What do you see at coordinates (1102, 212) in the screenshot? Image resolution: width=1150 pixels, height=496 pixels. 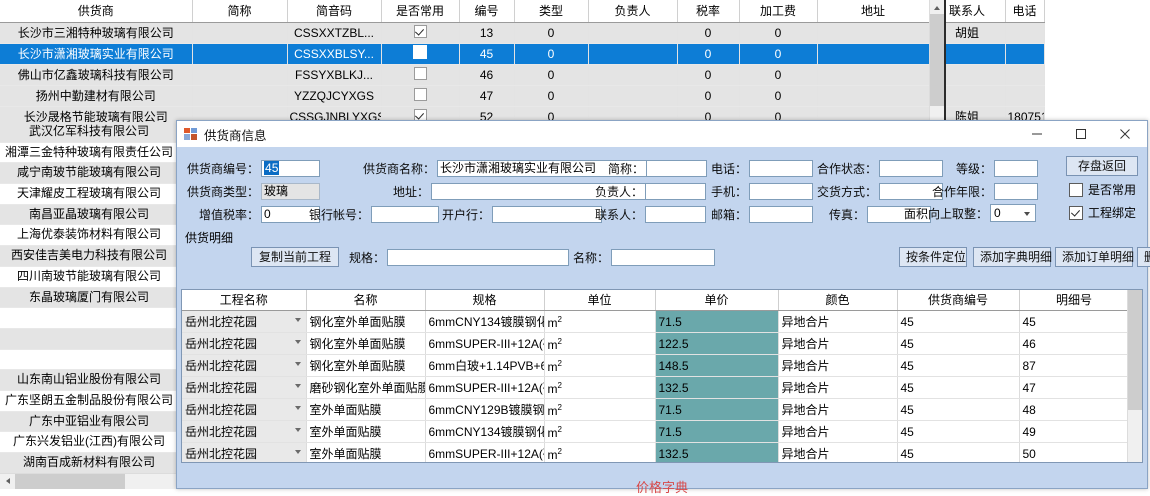 I see `project-bind-checkbox-row: 工程绑定` at bounding box center [1102, 212].